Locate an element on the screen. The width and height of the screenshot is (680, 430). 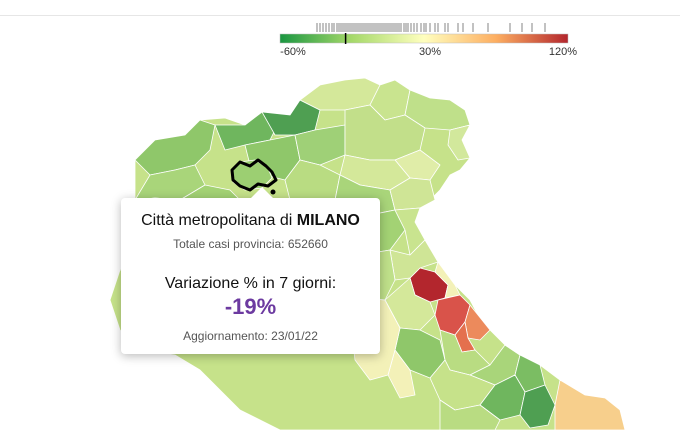
province-umbria is located at coordinates (414, 260).